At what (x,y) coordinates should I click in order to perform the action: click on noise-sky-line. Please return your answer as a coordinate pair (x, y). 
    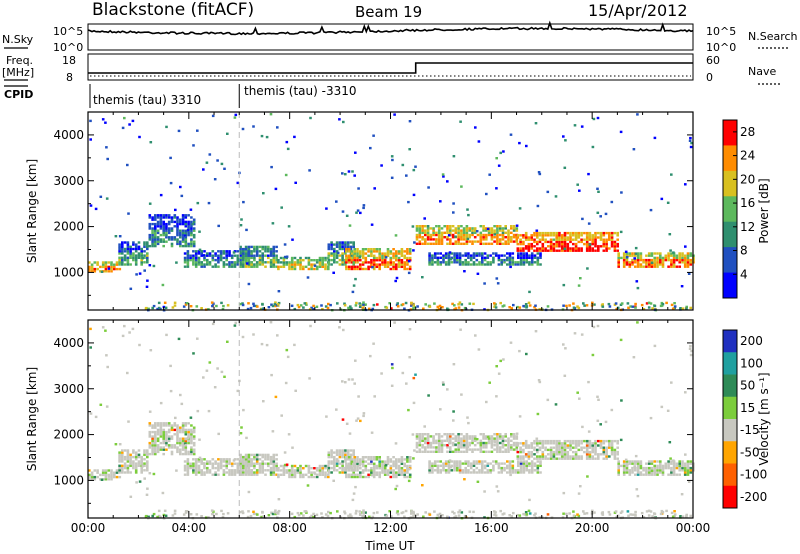
    Looking at the image, I should click on (390, 28).